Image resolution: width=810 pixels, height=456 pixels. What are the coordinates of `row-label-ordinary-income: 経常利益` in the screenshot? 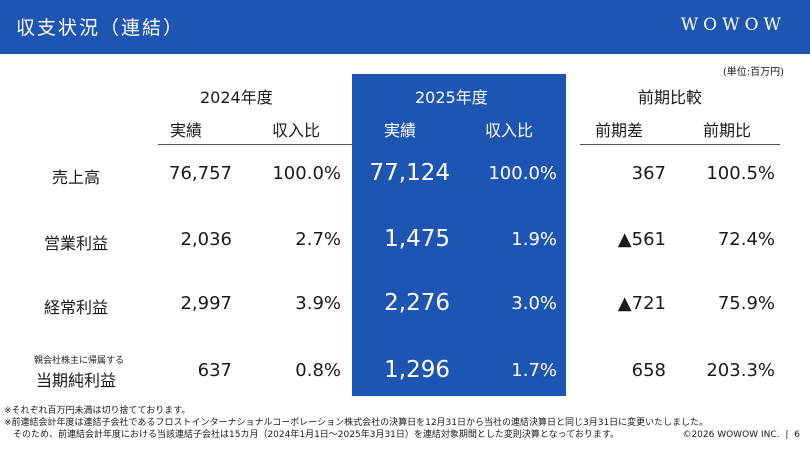 It's located at (76, 307).